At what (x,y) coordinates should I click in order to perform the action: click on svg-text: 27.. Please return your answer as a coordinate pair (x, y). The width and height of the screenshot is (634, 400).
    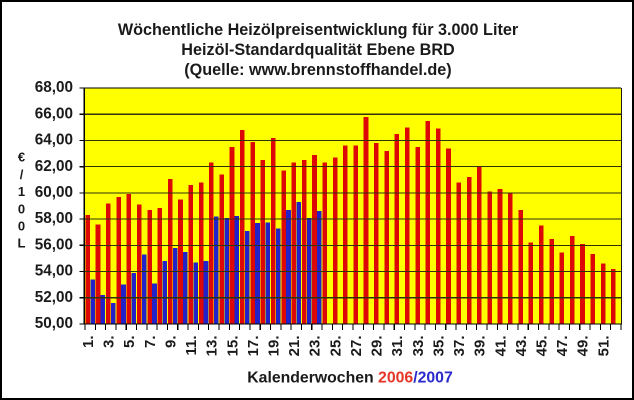
    Looking at the image, I should click on (356, 346).